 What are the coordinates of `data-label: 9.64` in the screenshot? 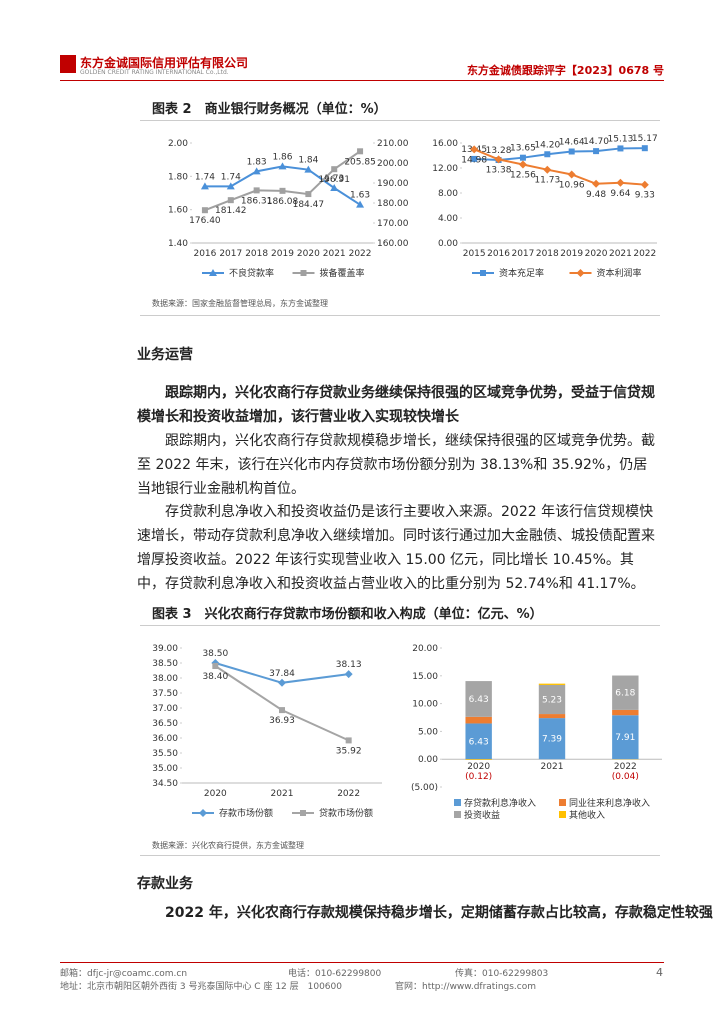 It's located at (620, 194).